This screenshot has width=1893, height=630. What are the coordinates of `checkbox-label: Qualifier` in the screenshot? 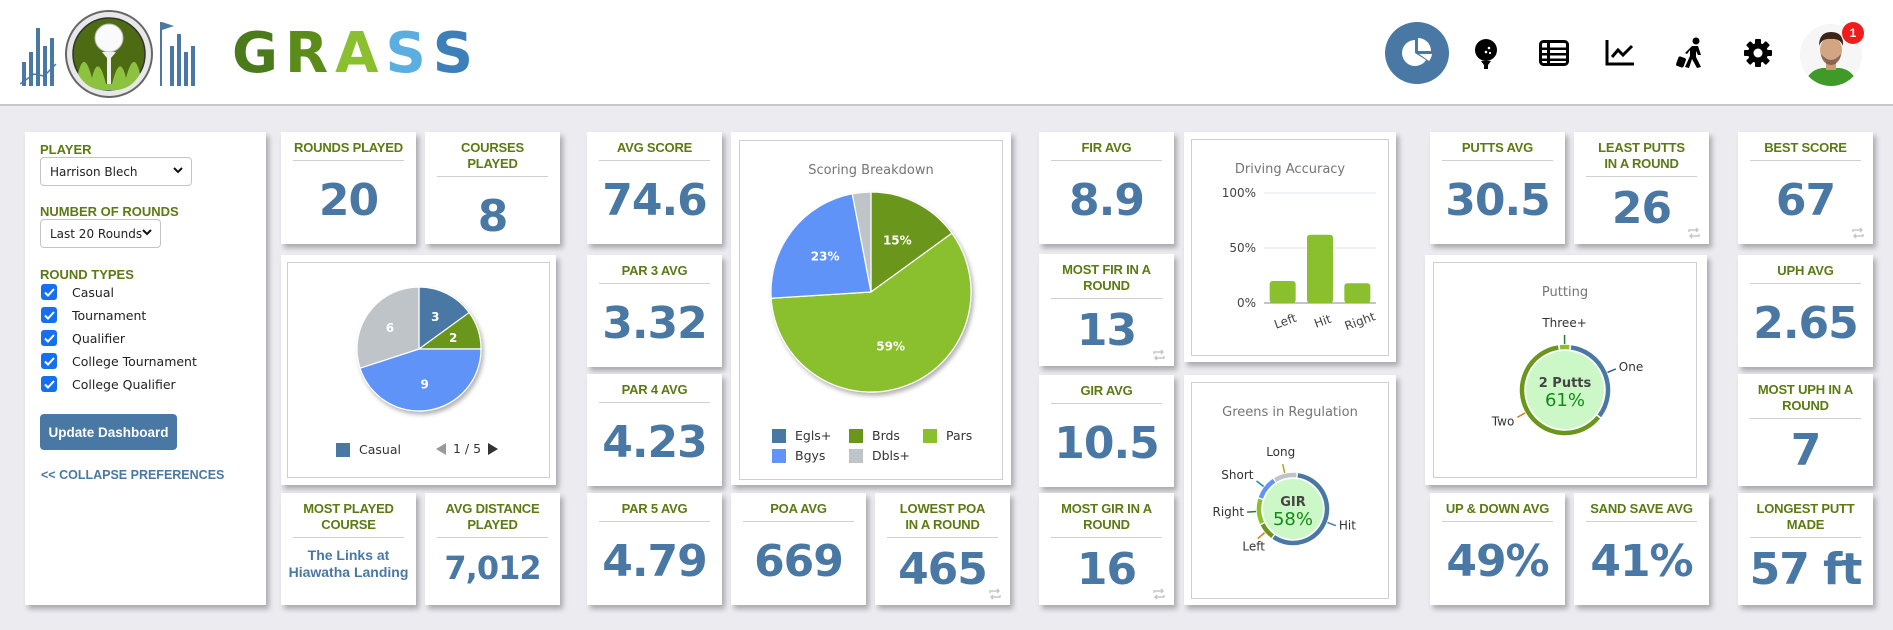 It's located at (99, 338).